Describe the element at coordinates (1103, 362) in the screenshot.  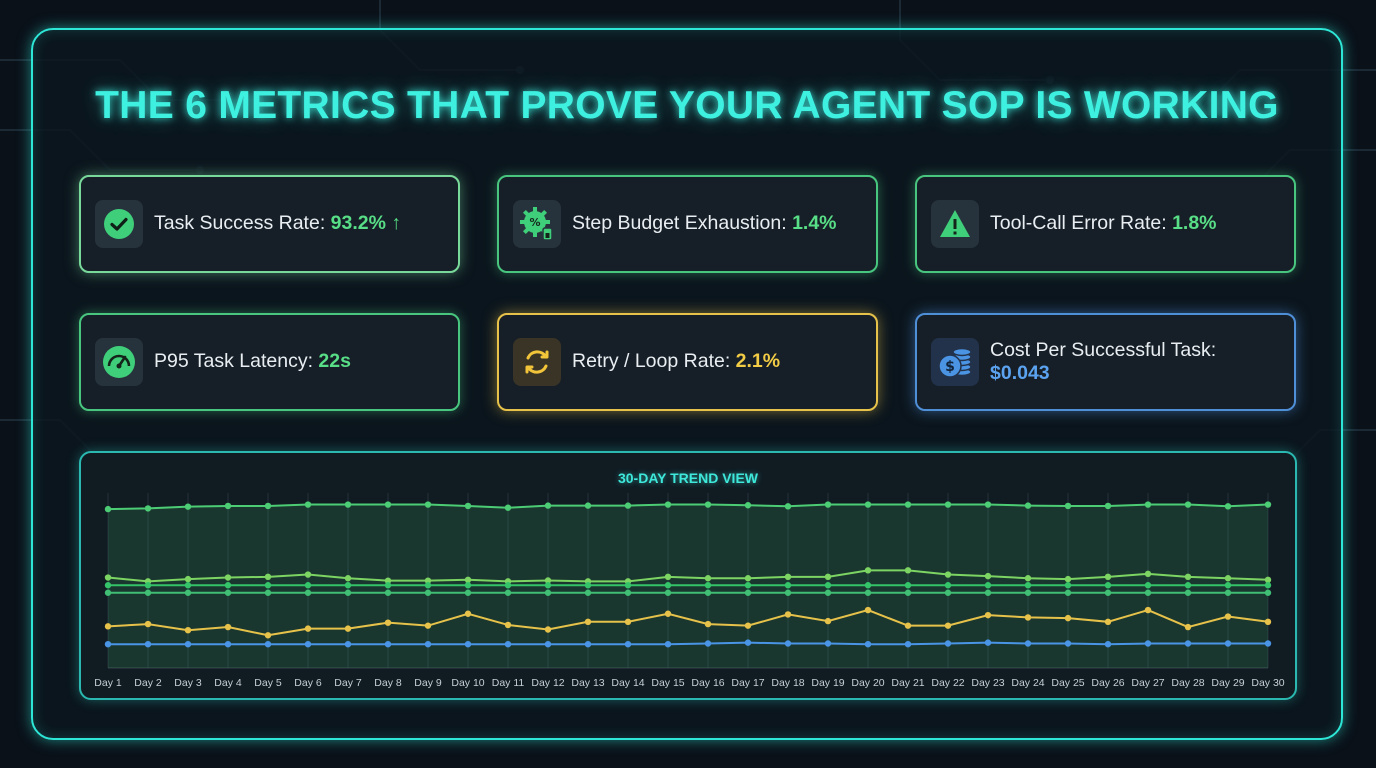
I see `metric-text: Cost Per Successful Task: $0.043` at that location.